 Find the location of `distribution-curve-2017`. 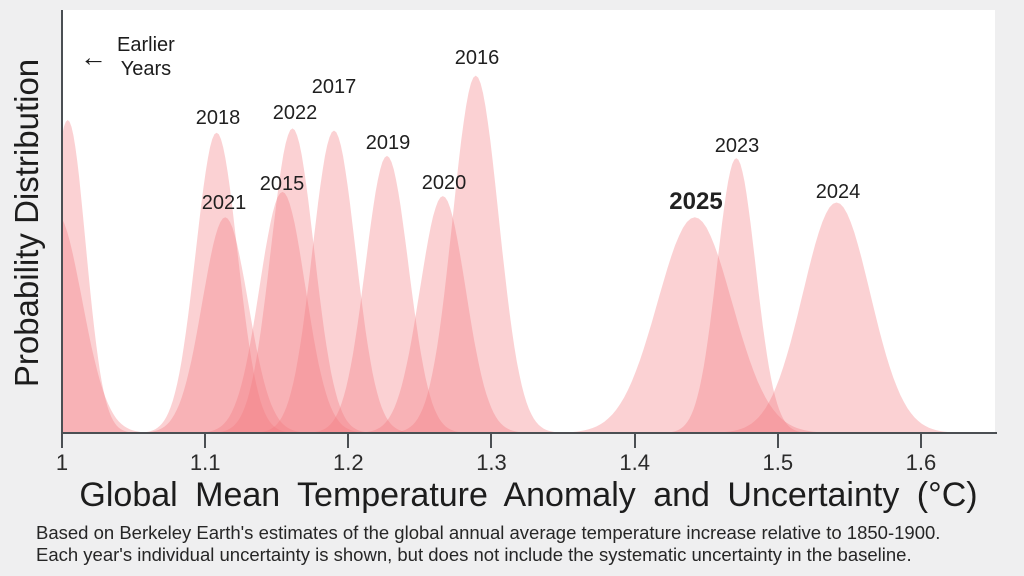

distribution-curve-2017 is located at coordinates (334, 281).